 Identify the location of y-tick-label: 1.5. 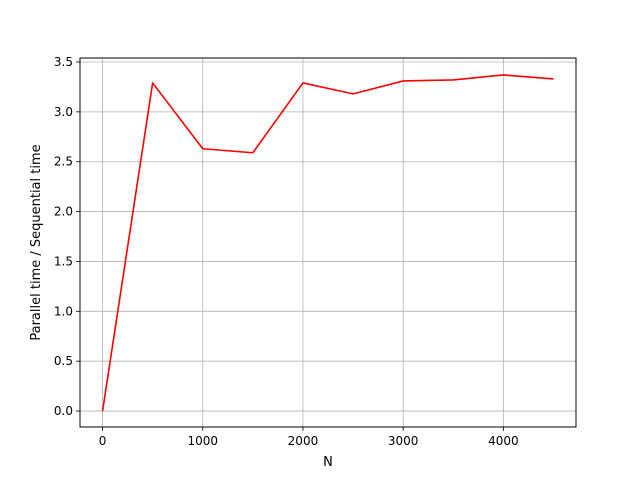
(63, 261).